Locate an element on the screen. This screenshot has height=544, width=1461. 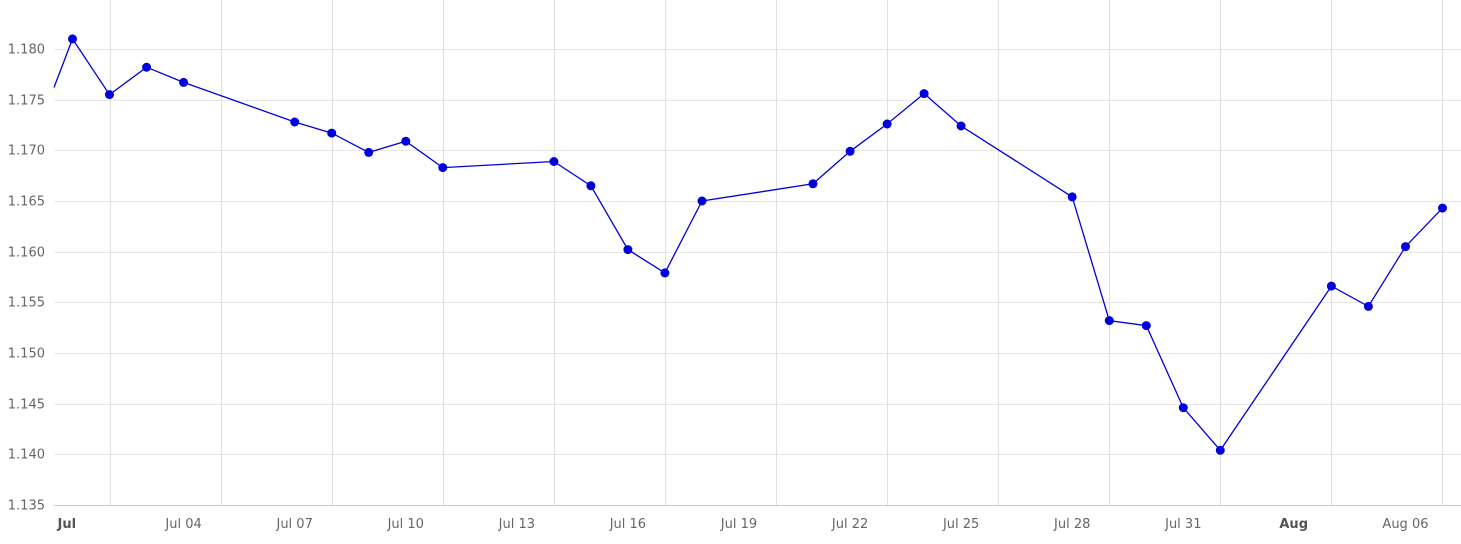
x-tick-label: Jul 13 is located at coordinates (516, 524).